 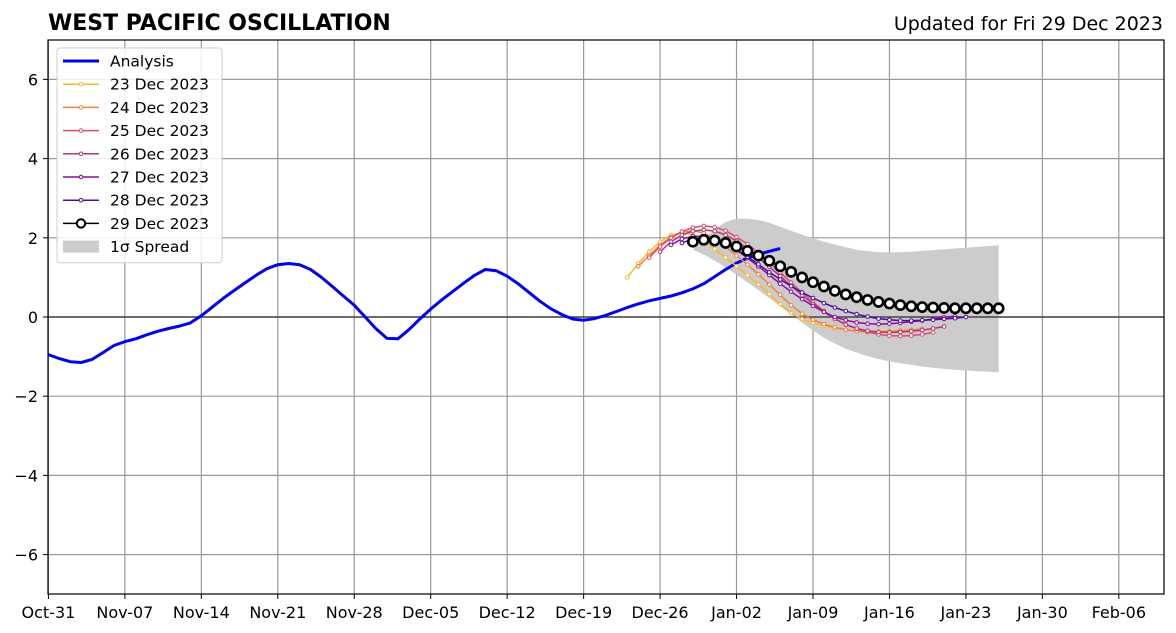 What do you see at coordinates (142, 62) in the screenshot?
I see `legend-label: Analysis` at bounding box center [142, 62].